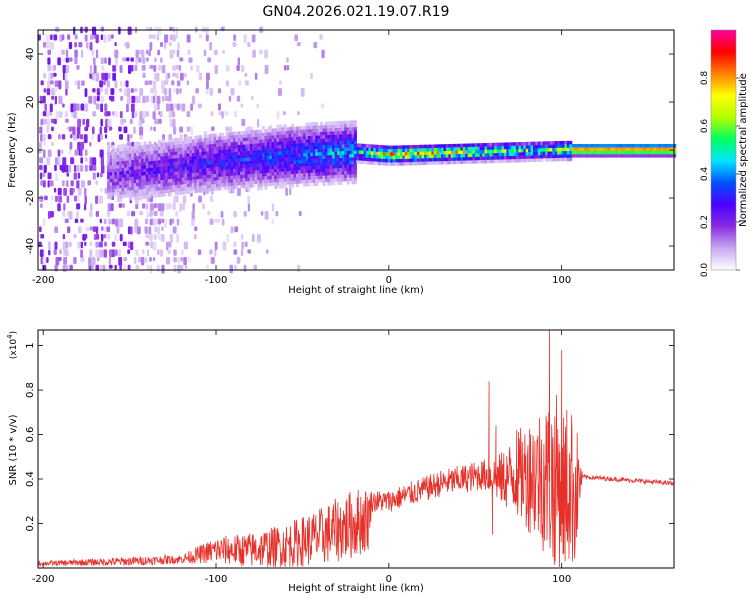 Image resolution: width=750 pixels, height=604 pixels. What do you see at coordinates (743, 150) in the screenshot?
I see `colorbar-label: Normalized spectral amplitude` at bounding box center [743, 150].